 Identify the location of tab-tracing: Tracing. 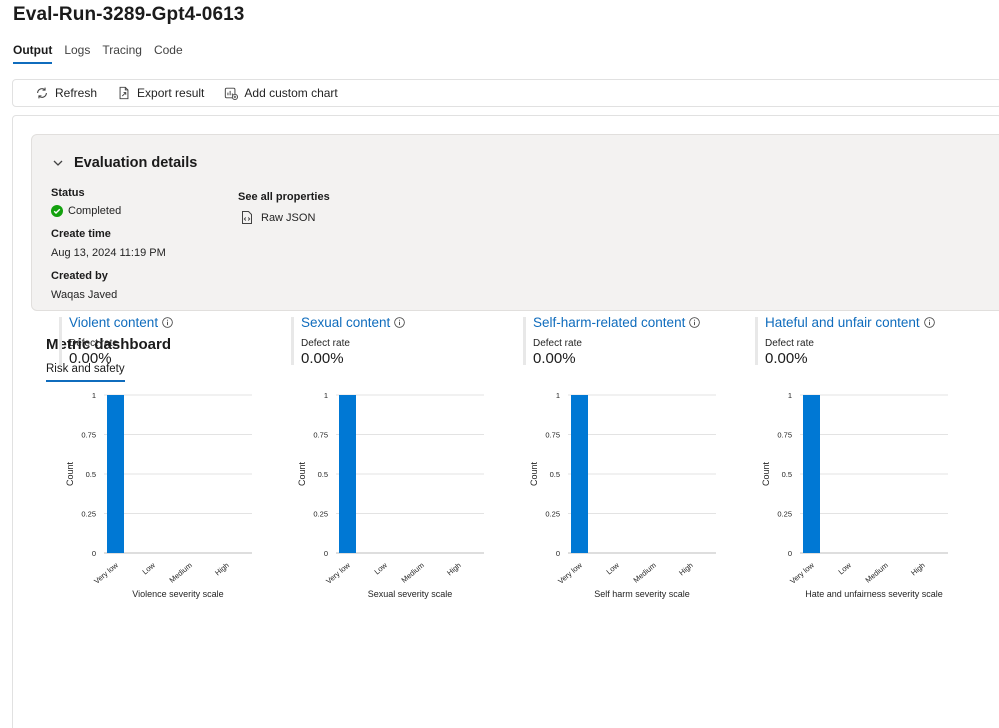
(122, 50).